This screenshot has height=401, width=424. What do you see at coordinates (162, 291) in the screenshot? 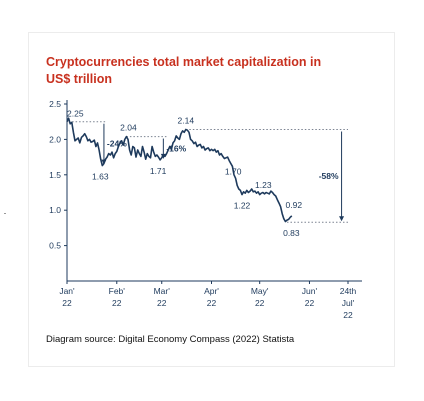
I see `x-tick-label: Mar'` at bounding box center [162, 291].